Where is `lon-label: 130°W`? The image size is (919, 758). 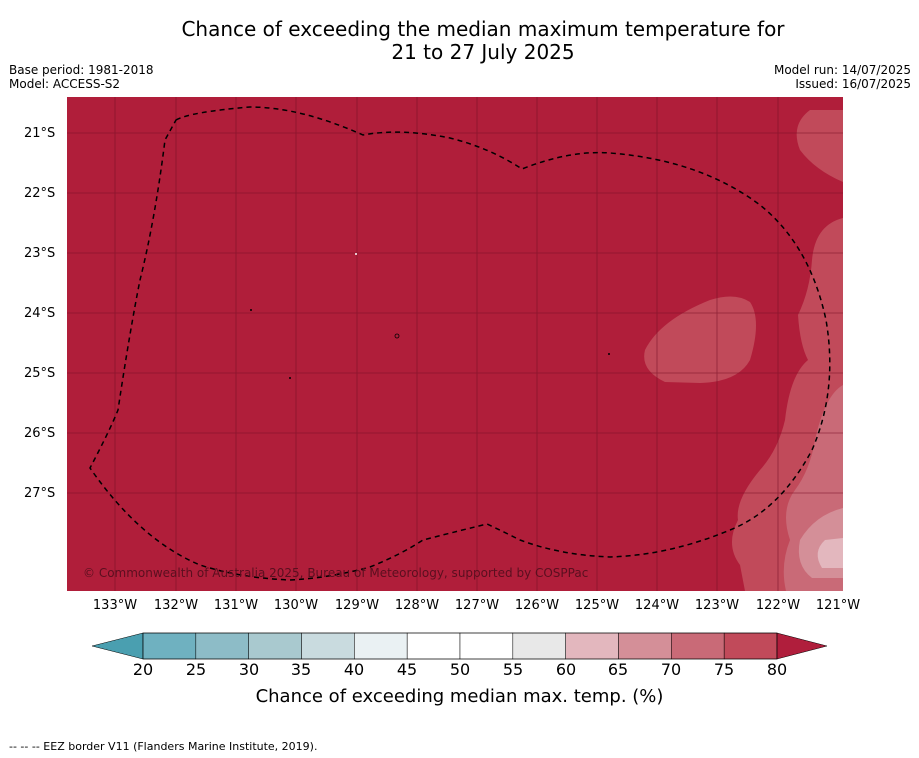
lon-label: 130°W is located at coordinates (296, 605).